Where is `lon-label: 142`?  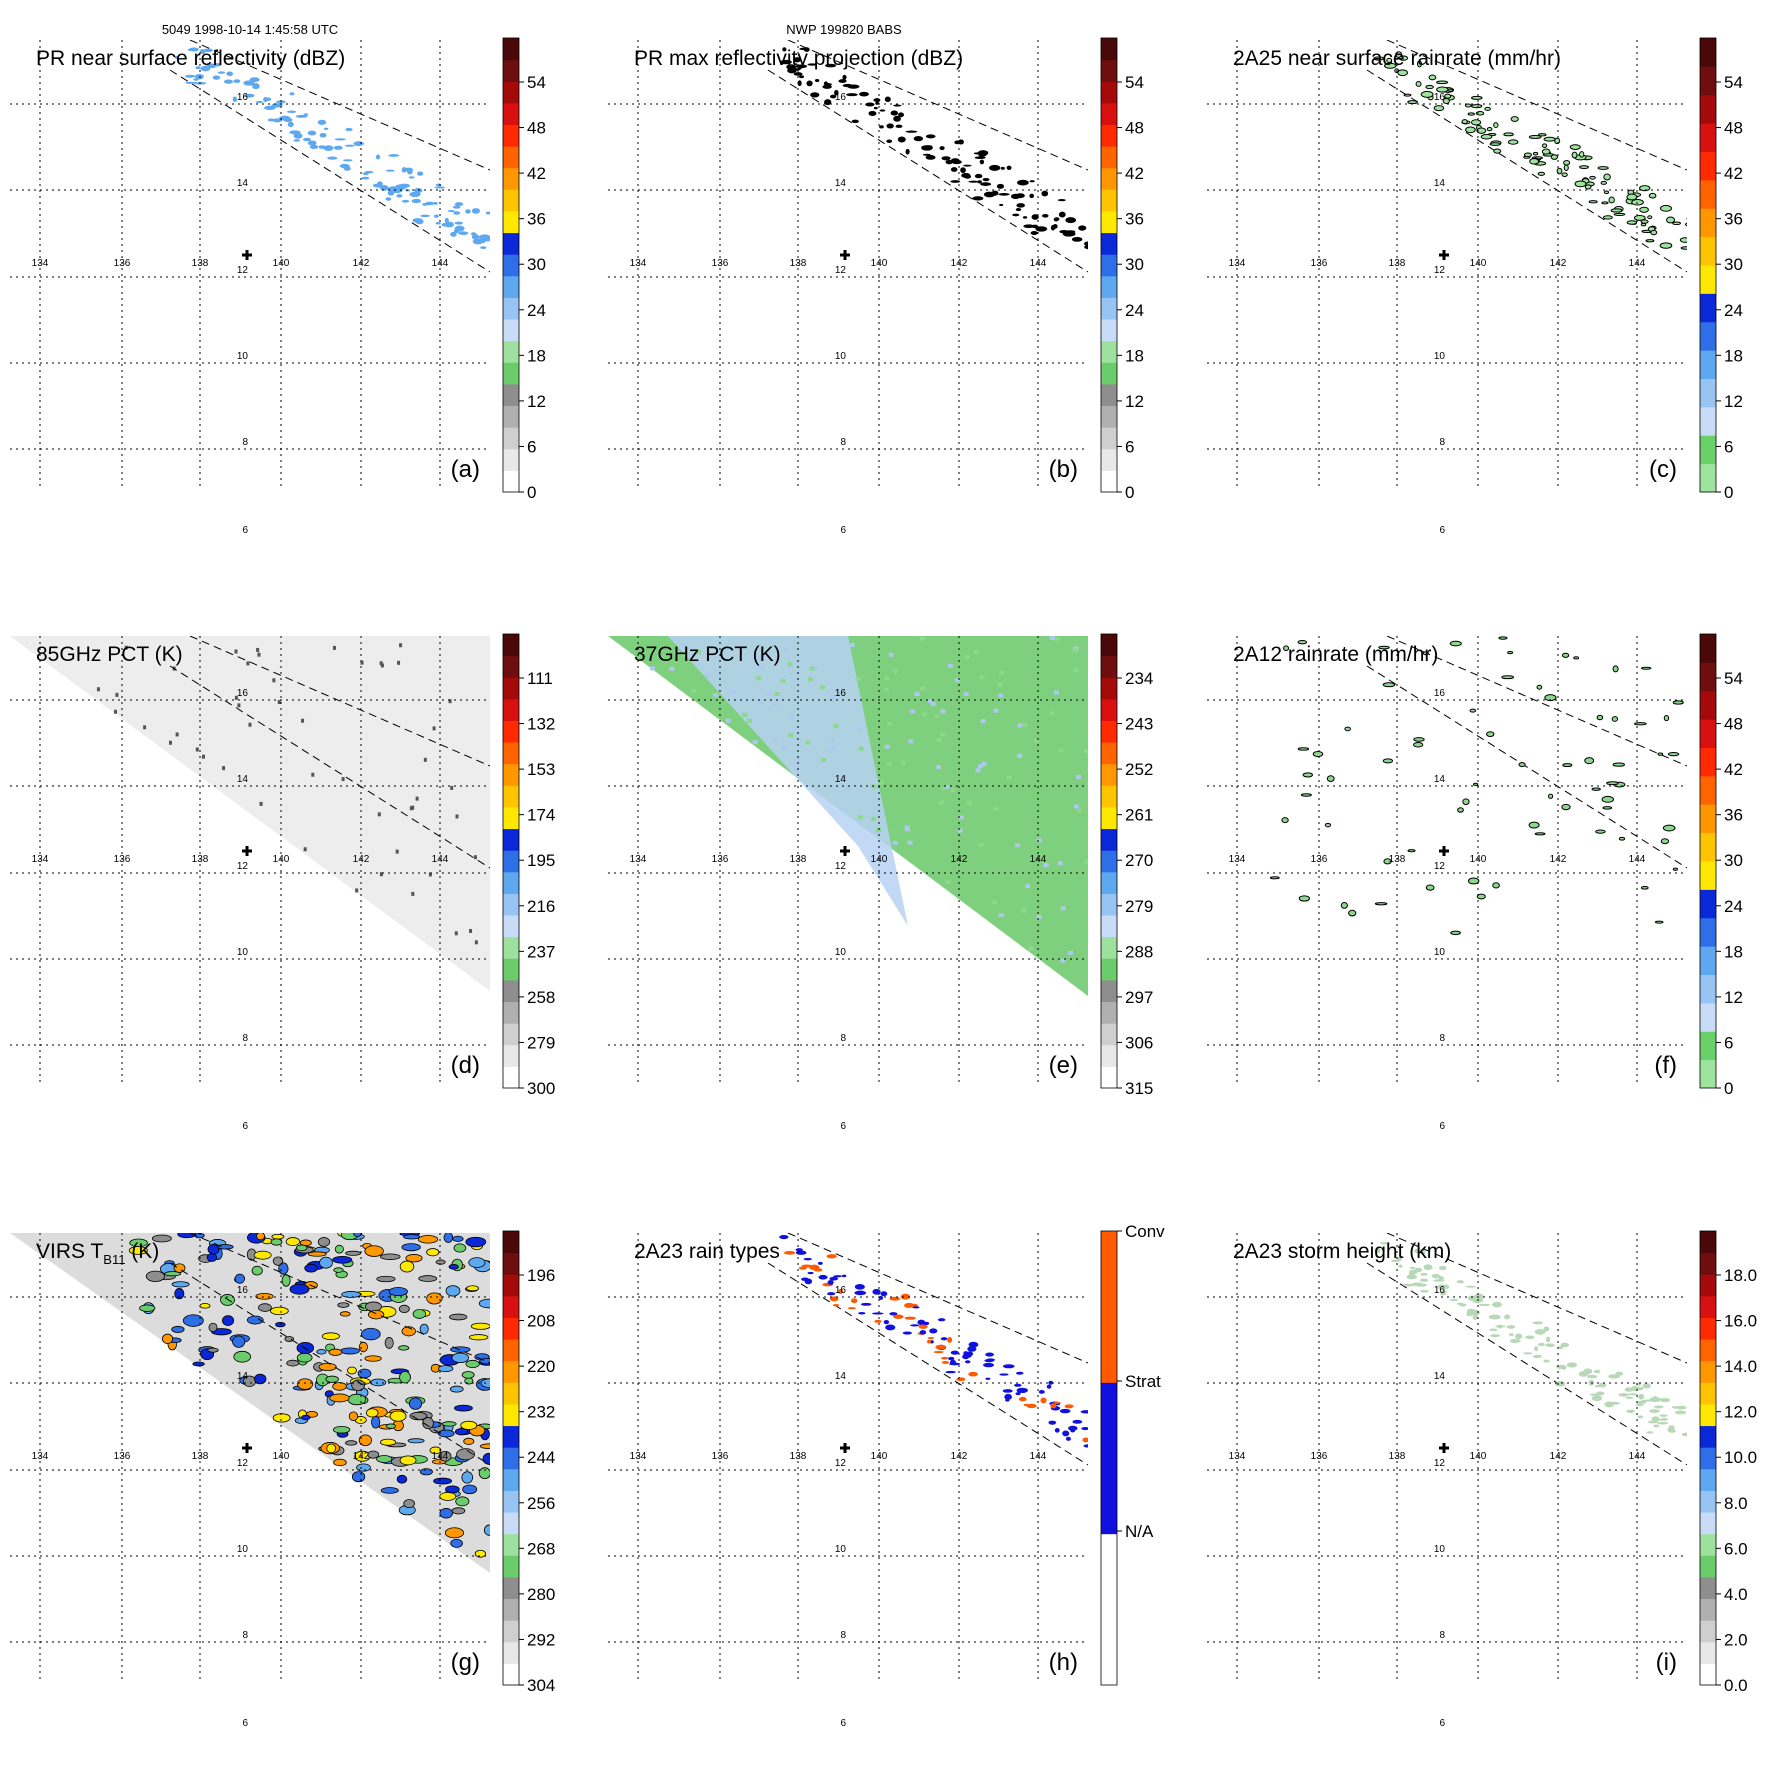
lon-label: 142 is located at coordinates (1558, 263).